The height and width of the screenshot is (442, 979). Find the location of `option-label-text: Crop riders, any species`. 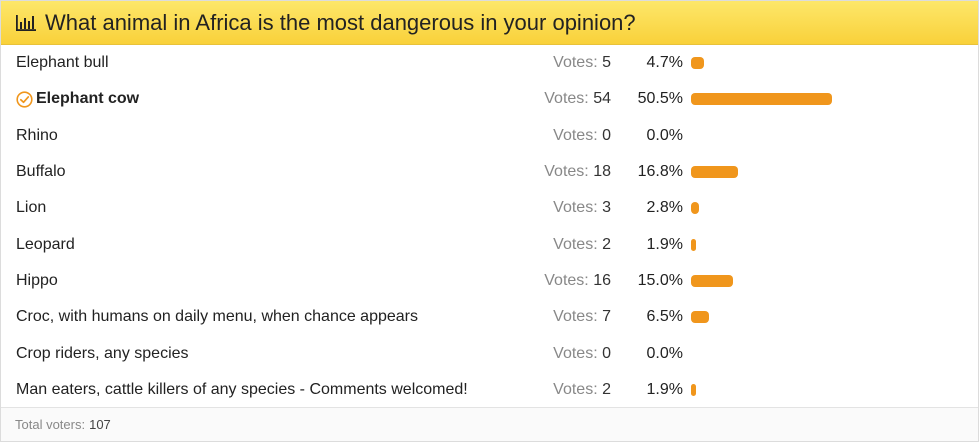

option-label-text: Crop riders, any species is located at coordinates (102, 353).